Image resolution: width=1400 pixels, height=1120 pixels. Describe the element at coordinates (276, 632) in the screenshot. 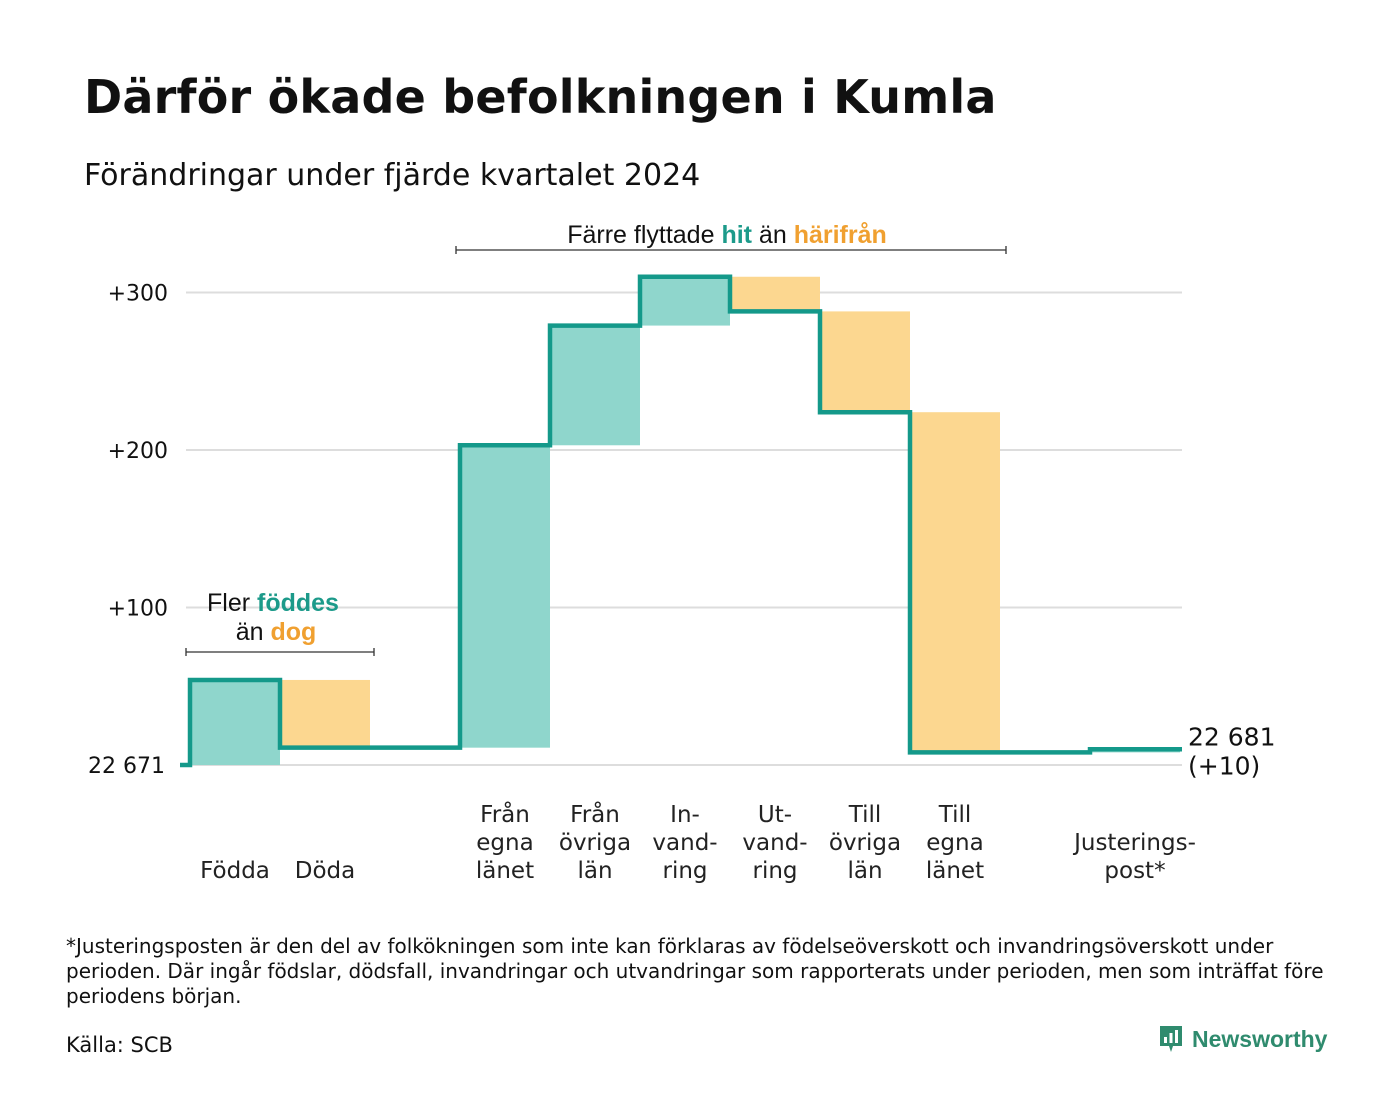

I see `births-annotation-line2: än dog` at that location.